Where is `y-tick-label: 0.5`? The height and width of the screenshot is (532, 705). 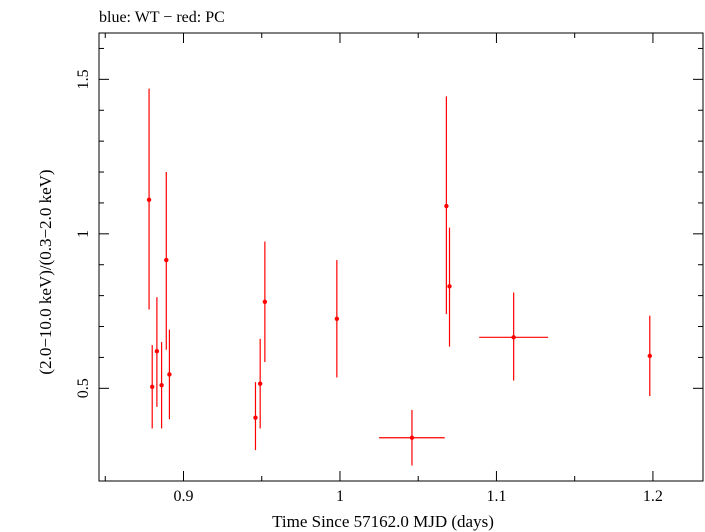 y-tick-label: 0.5 is located at coordinates (83, 388).